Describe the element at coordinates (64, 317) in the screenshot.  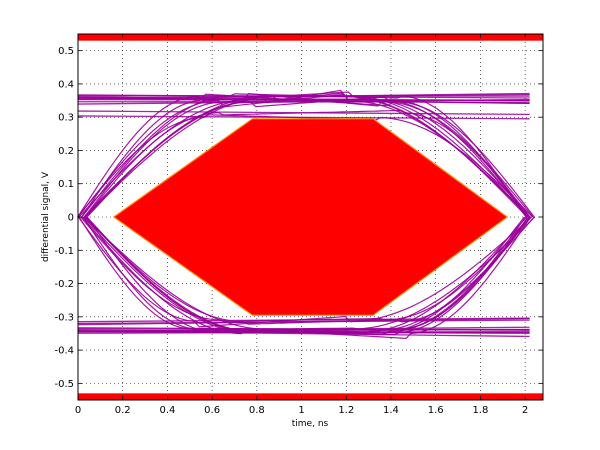
I see `y-tick-label: -0.3` at that location.